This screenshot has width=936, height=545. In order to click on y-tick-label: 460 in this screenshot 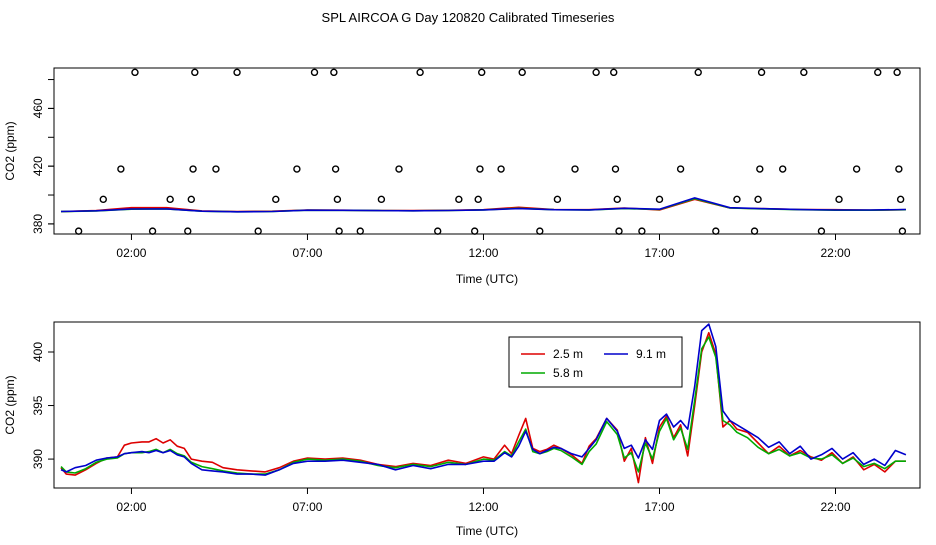, I will do `click(38, 108)`.